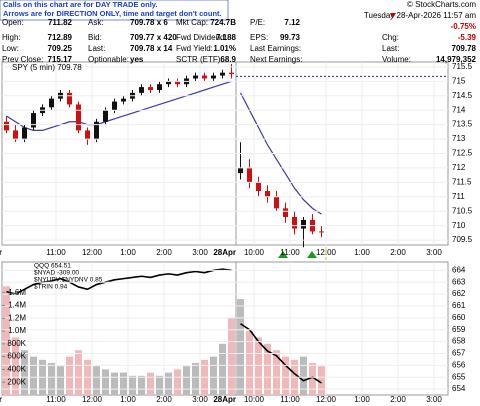  What do you see at coordinates (390, 37) in the screenshot?
I see `quote-label: Chg:` at bounding box center [390, 37].